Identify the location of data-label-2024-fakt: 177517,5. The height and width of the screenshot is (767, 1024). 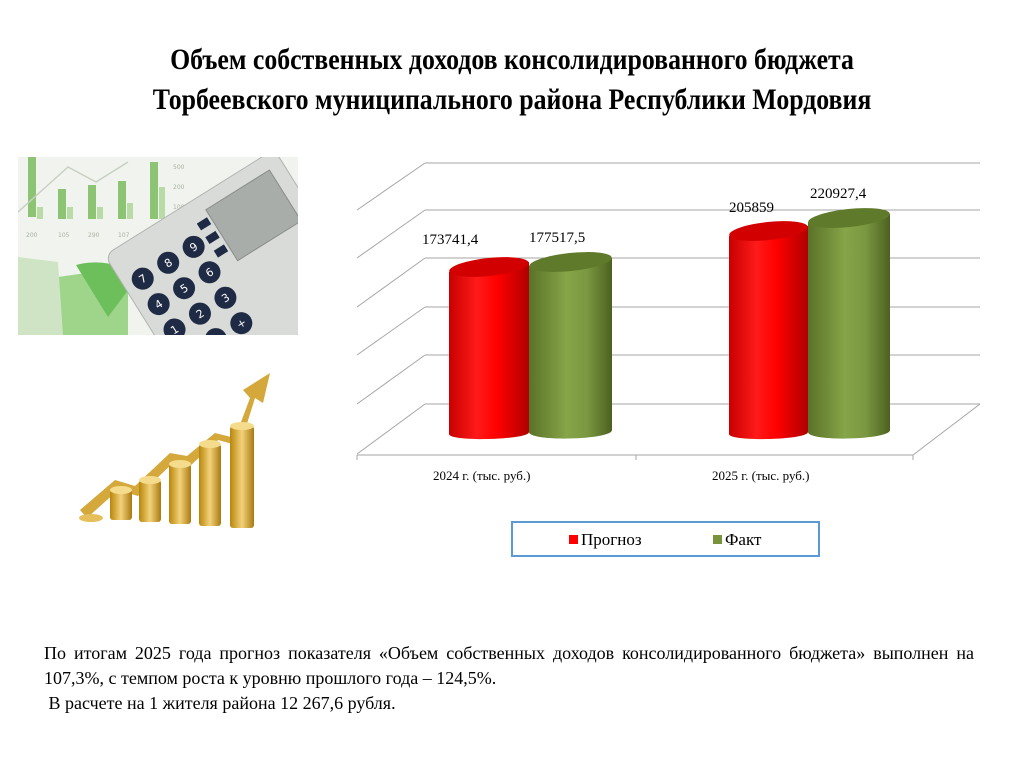
(557, 238).